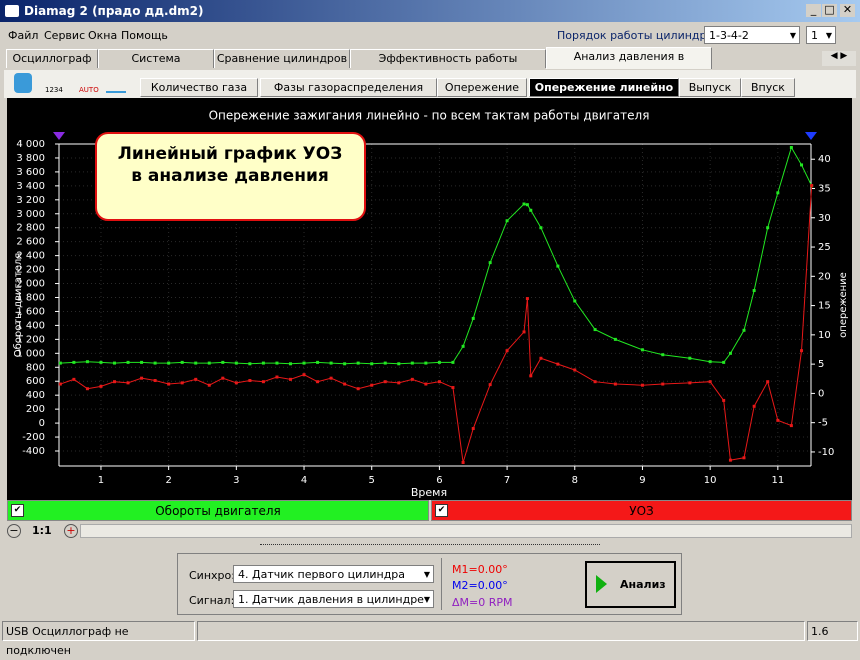  Describe the element at coordinates (829, 10) in the screenshot. I see `maximize-button: □` at that location.